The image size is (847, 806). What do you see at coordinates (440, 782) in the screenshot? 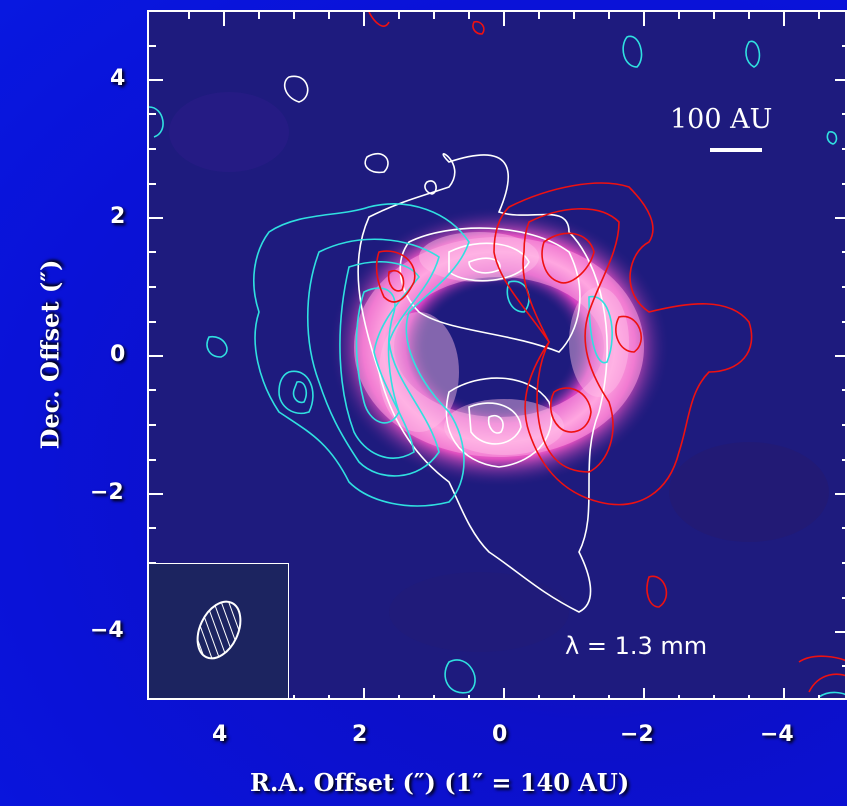
I see `x-axis-title: R.A. Offset (″) (1″ = 140 AU)` at bounding box center [440, 782].